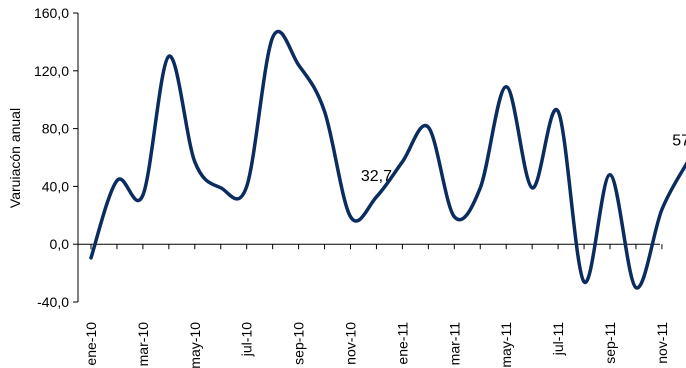 This screenshot has height=368, width=686. I want to click on y-tick-label: 40,0, so click(55, 186).